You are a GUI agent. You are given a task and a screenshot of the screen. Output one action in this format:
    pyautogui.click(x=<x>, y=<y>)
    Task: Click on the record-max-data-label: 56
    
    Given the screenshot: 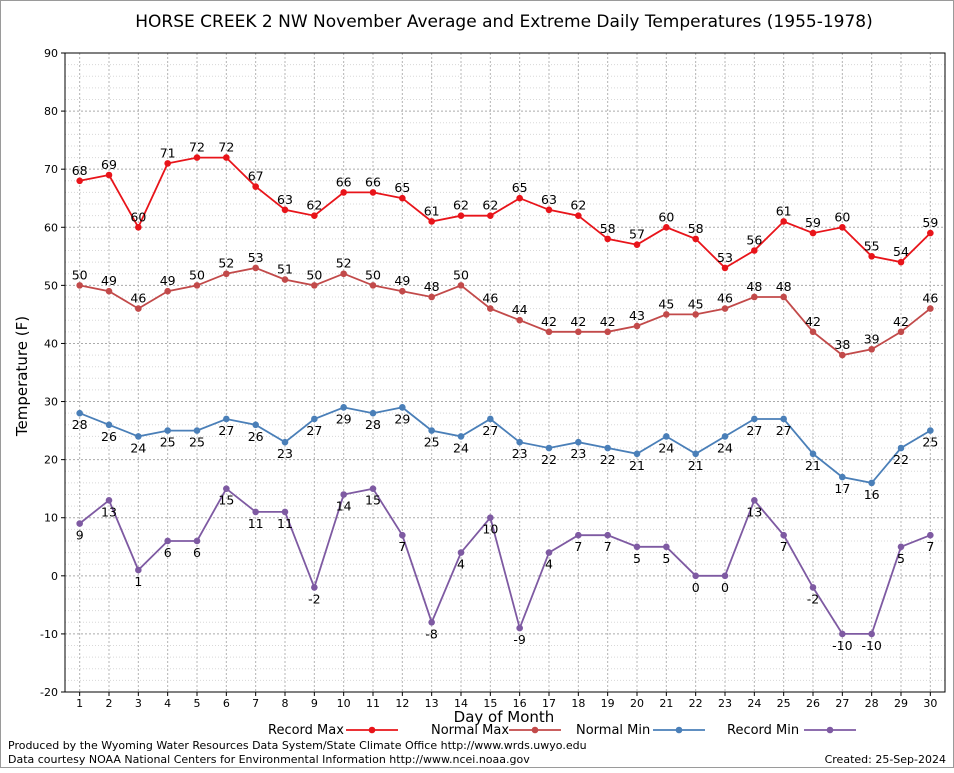 What is the action you would take?
    pyautogui.click(x=754, y=240)
    